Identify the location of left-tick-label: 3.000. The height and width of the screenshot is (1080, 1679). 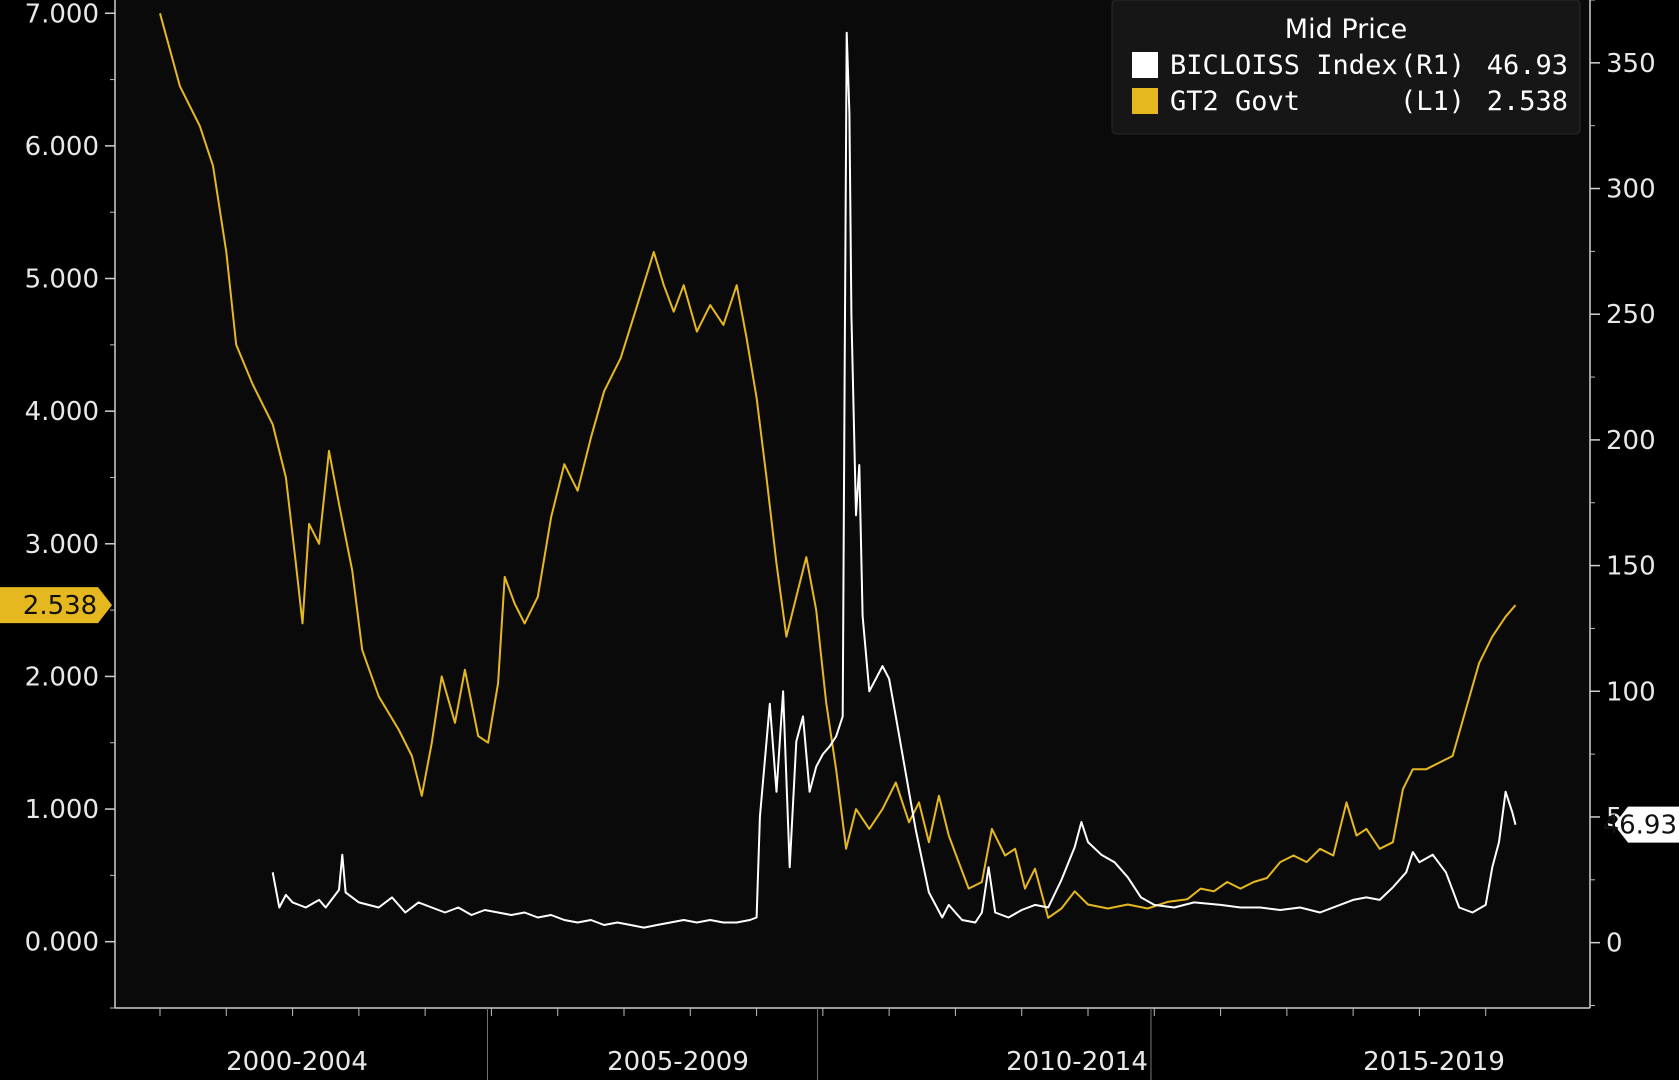
(62, 545).